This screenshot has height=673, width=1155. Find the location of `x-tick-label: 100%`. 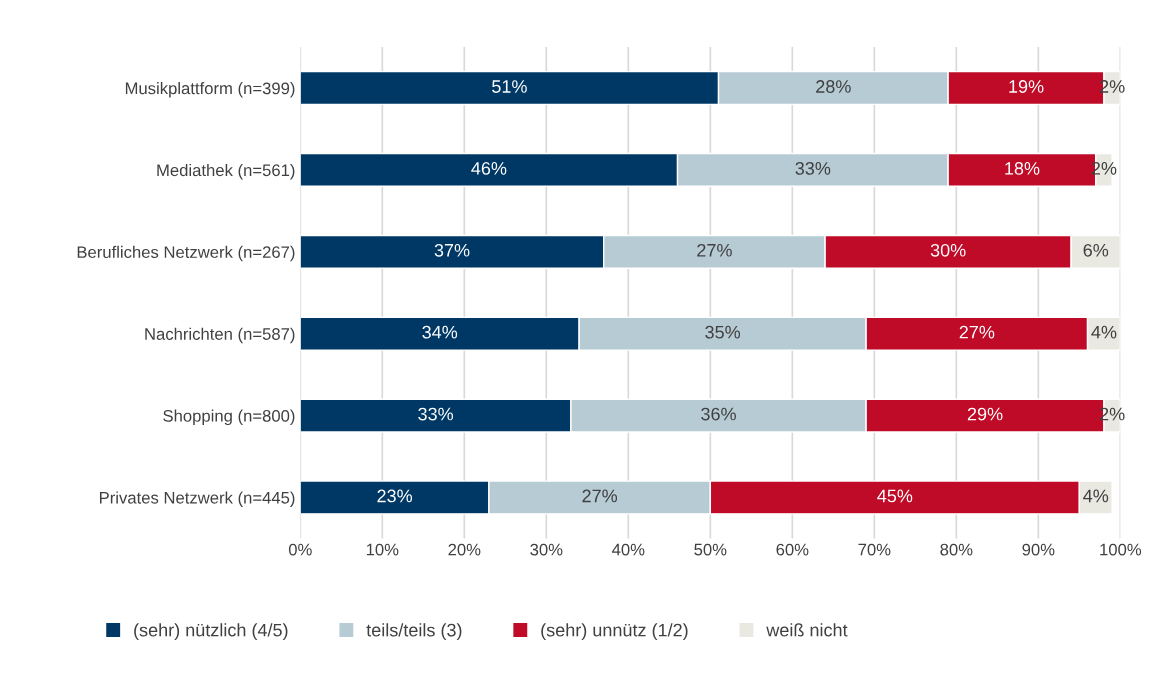

x-tick-label: 100% is located at coordinates (1121, 549).